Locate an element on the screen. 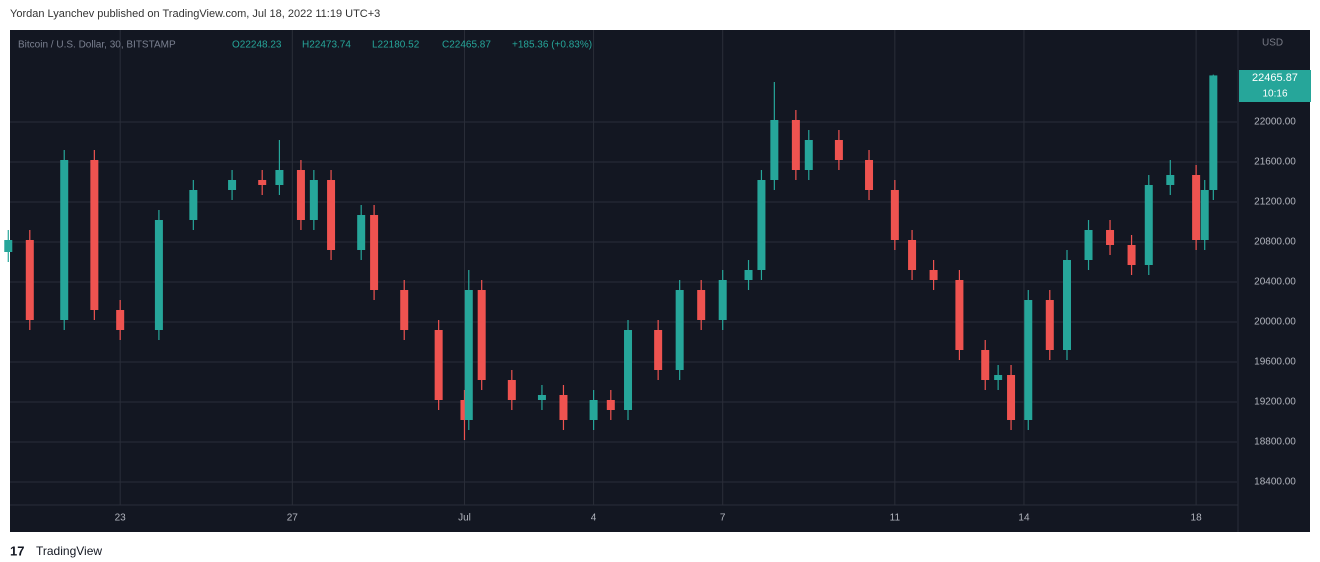 The height and width of the screenshot is (562, 1320). footer: 17 TradingView is located at coordinates (56, 550).